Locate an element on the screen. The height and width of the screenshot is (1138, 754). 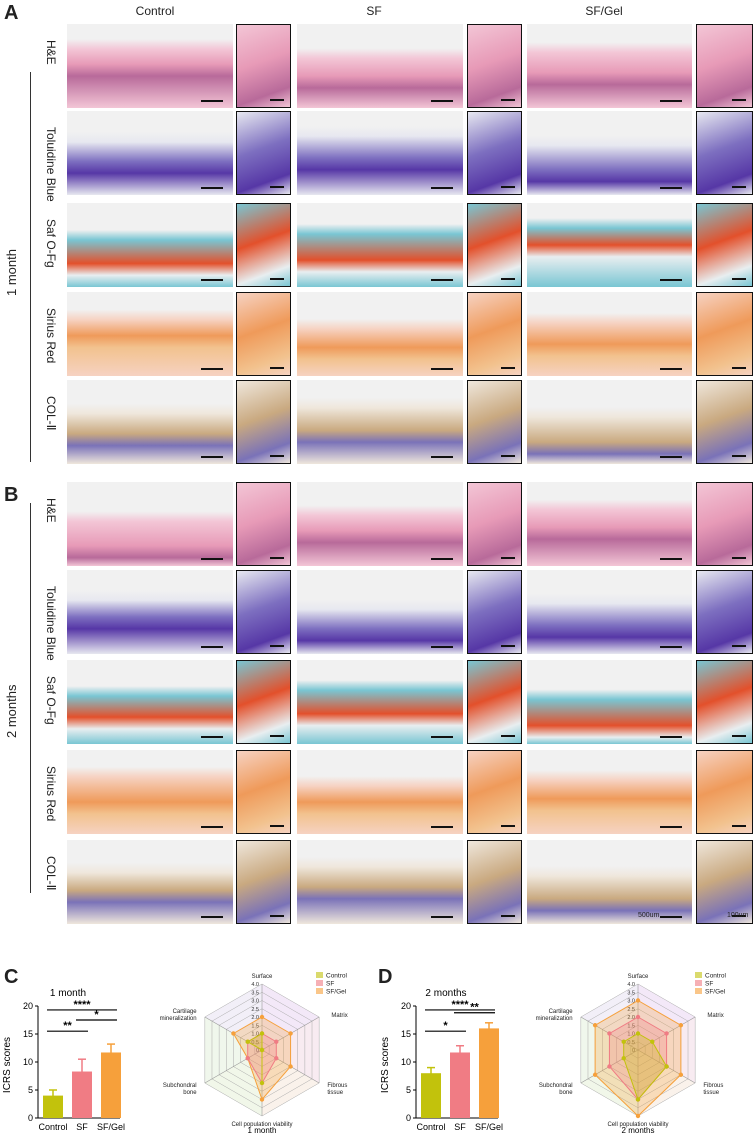
histology-image-control-saf is located at coordinates (150, 702).